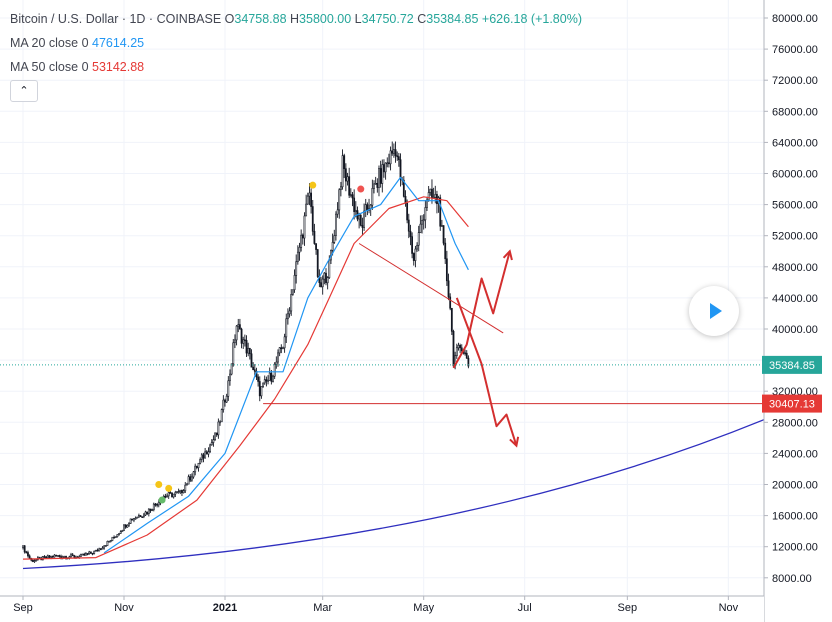  I want to click on x-tick-label: Mar, so click(322, 608).